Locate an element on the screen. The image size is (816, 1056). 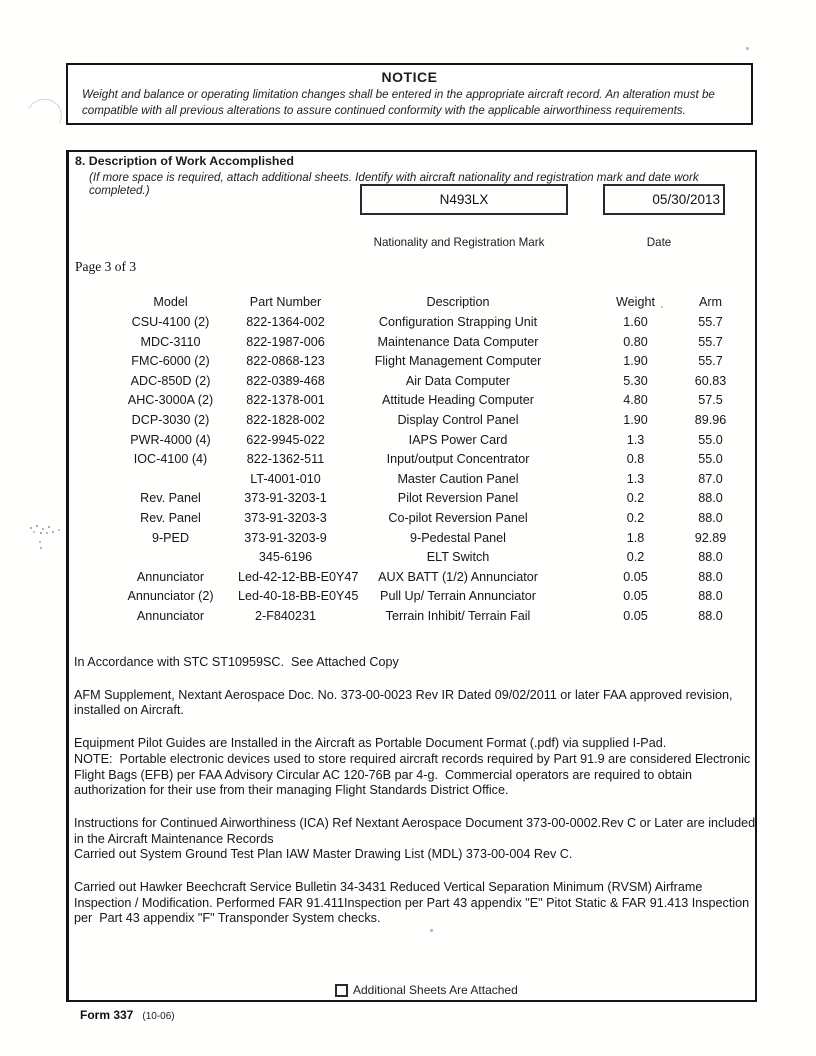
table-cell-part-number: Led-42-12-BB-E0Y47 is located at coordinates (298, 576).